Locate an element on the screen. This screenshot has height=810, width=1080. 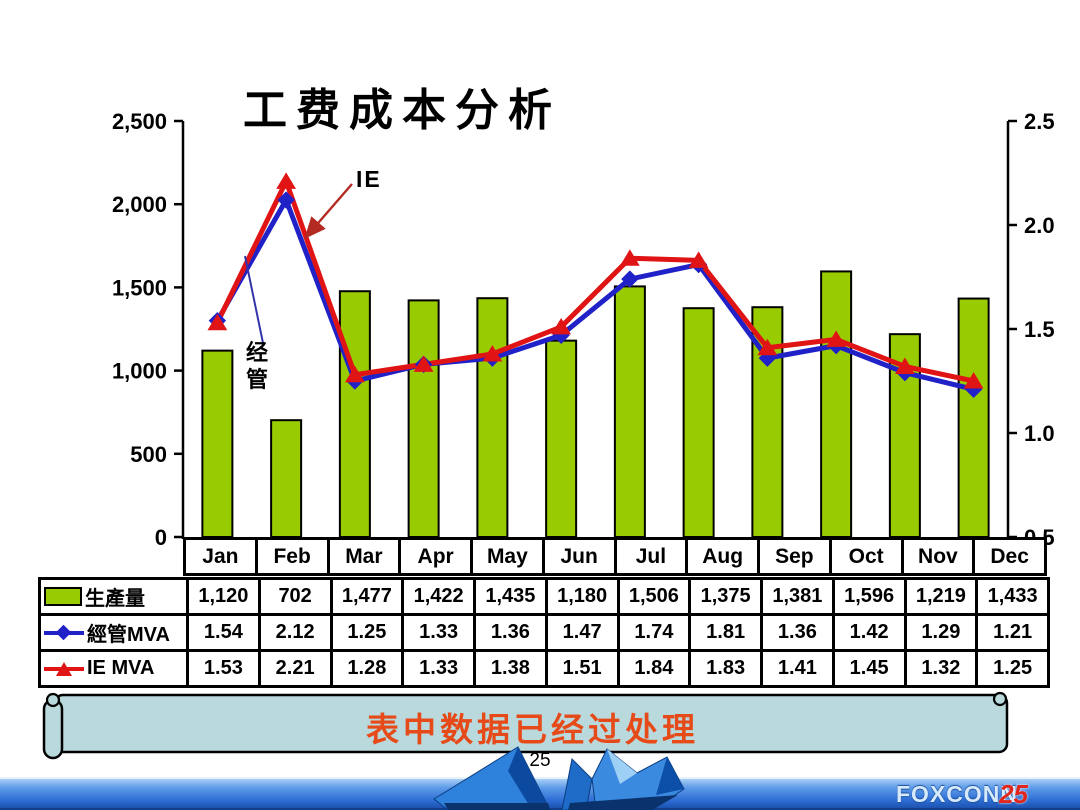
month-cell-Jan: Jan is located at coordinates (220, 556).